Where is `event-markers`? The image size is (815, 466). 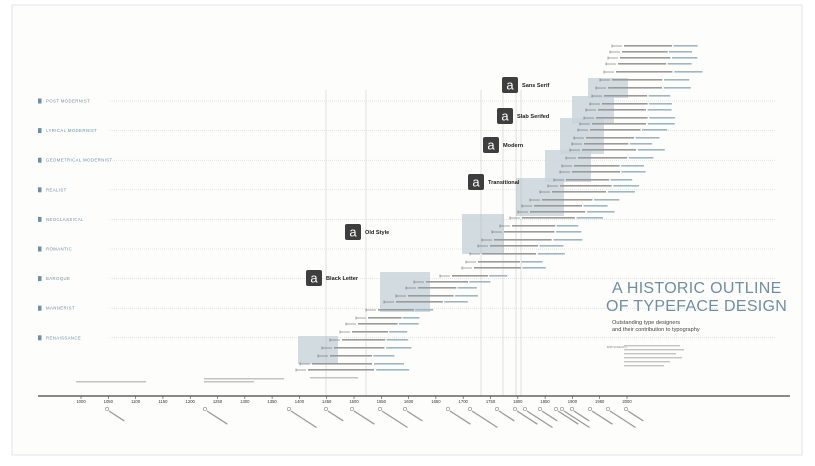
event-markers is located at coordinates (374, 417).